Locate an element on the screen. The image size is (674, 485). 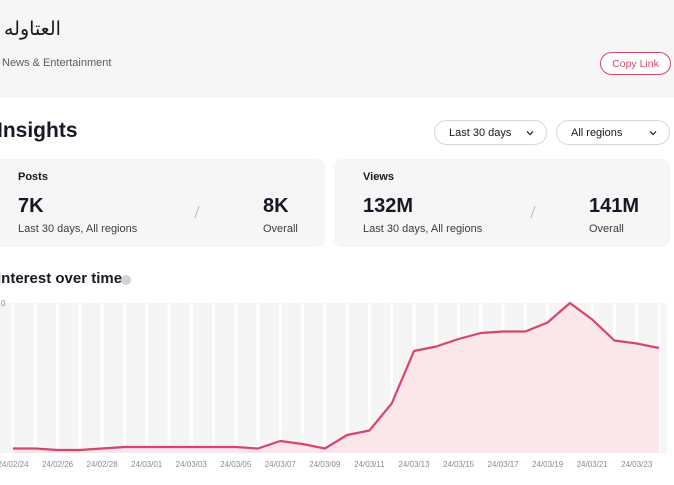
x-tick-label: 24/03/13 is located at coordinates (414, 464).